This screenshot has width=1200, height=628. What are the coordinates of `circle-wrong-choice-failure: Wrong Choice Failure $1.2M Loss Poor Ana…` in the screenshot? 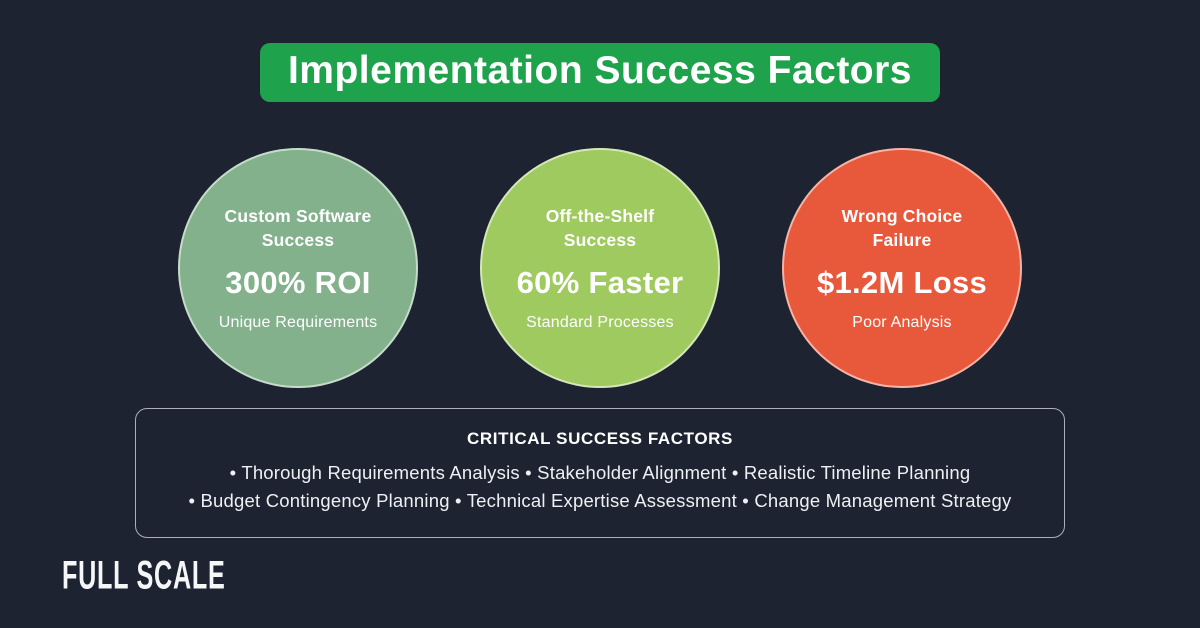 It's located at (902, 268).